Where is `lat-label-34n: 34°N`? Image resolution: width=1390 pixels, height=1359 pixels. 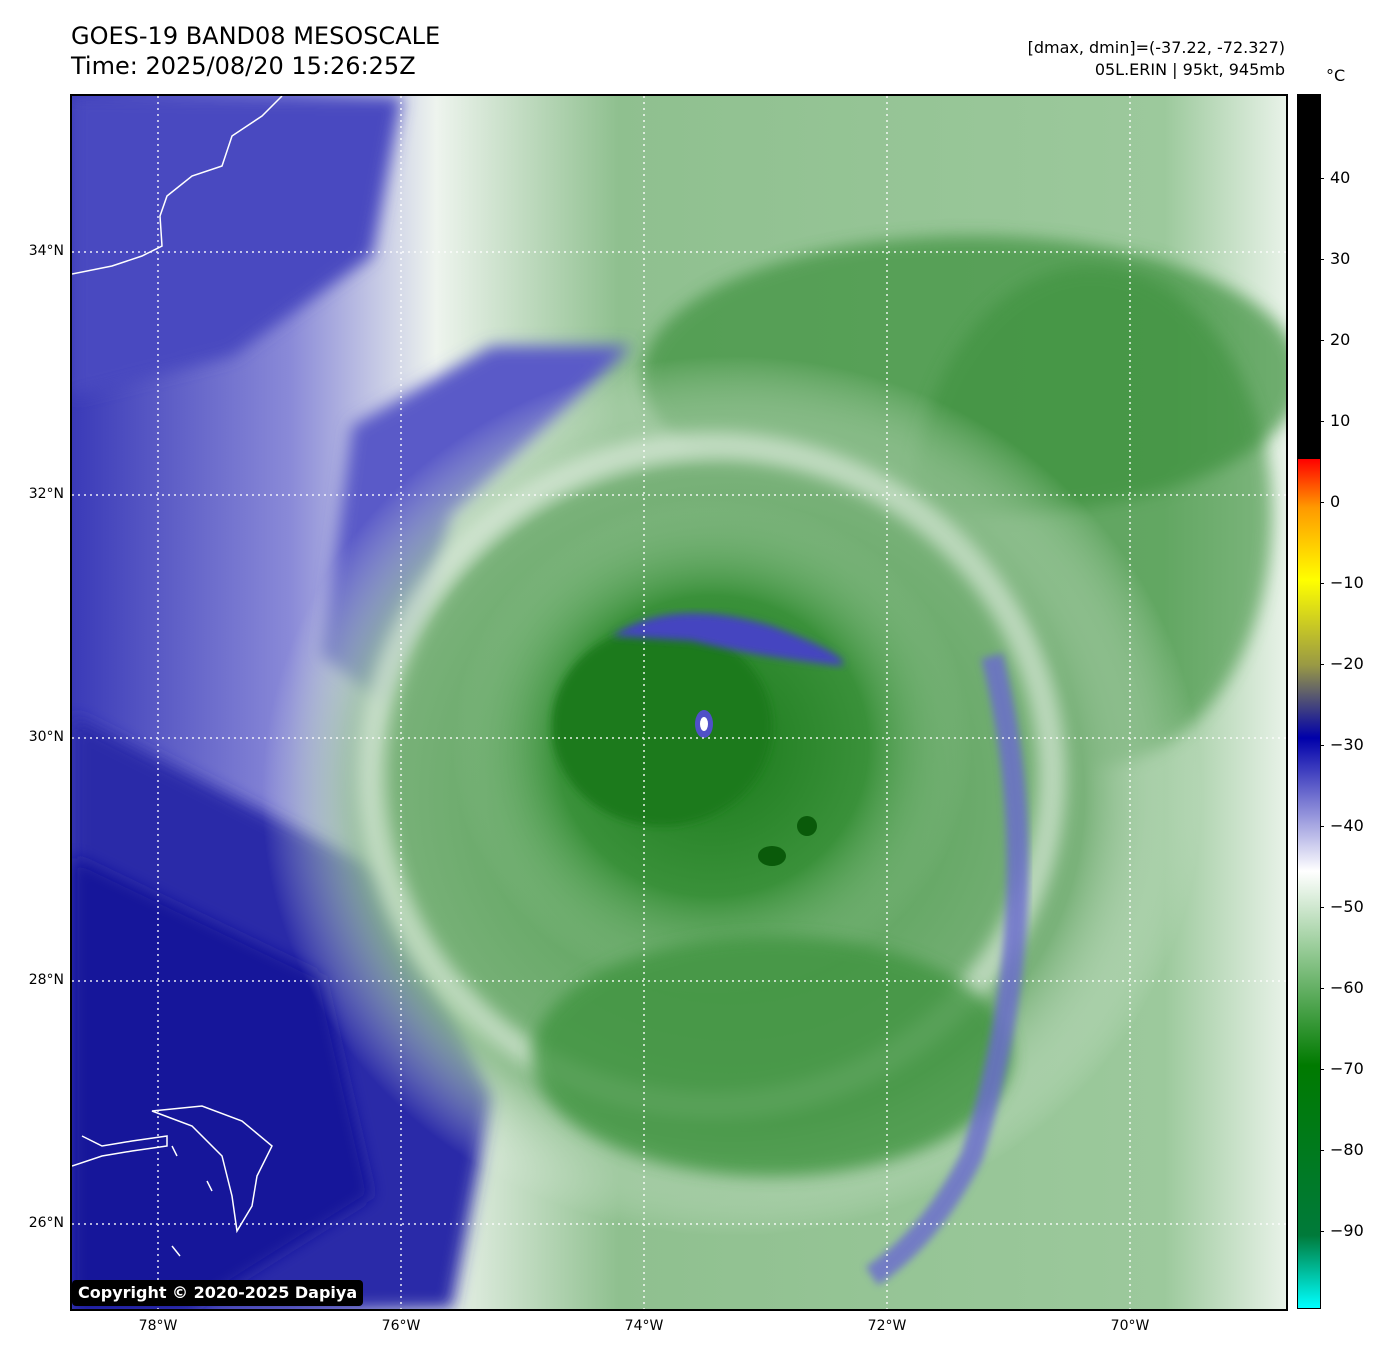 lat-label-34n: 34°N is located at coordinates (46, 251).